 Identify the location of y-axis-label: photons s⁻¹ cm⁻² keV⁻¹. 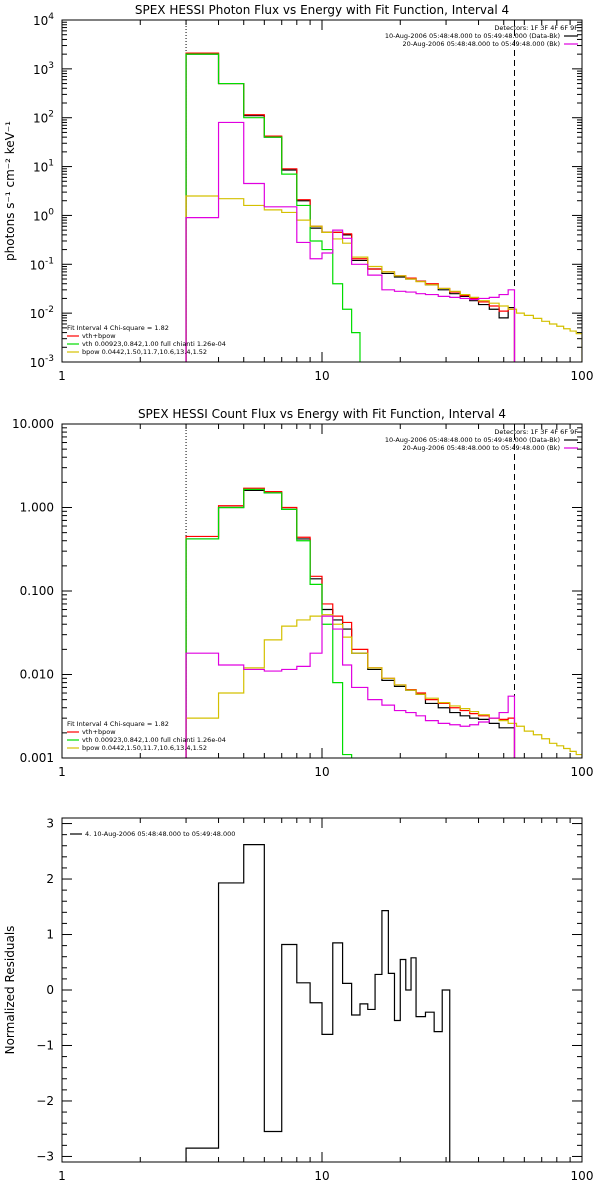
(10, 191).